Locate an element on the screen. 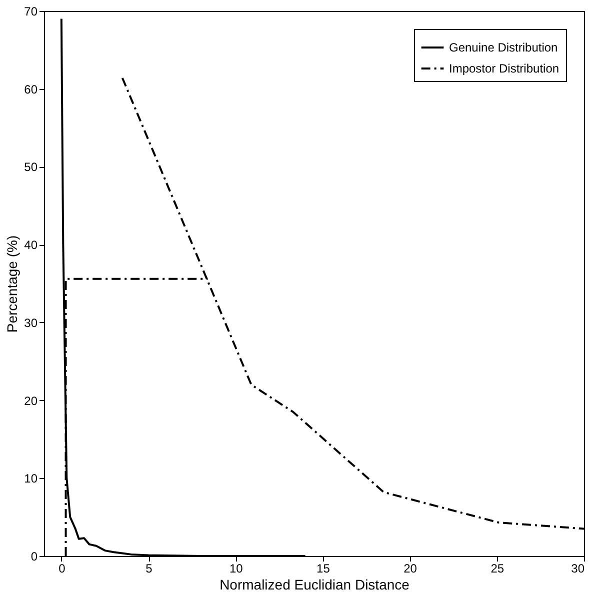 This screenshot has height=609, width=612. x-tick-label: 20 is located at coordinates (411, 569).